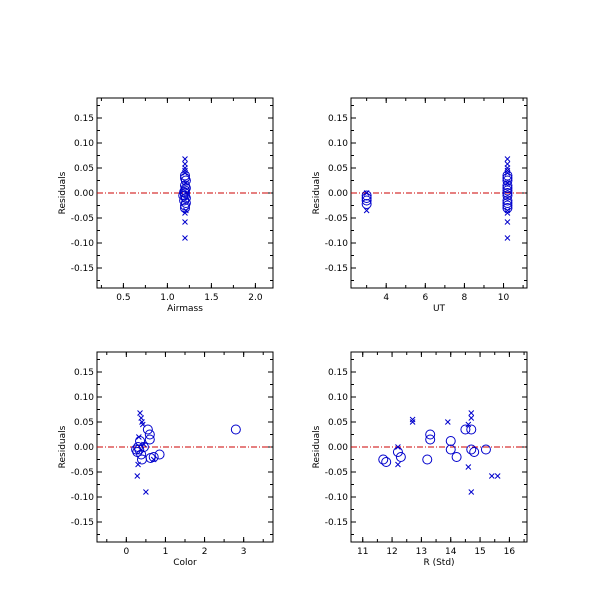 Image resolution: width=608 pixels, height=608 pixels. I want to click on x-axis-title: Color, so click(185, 563).